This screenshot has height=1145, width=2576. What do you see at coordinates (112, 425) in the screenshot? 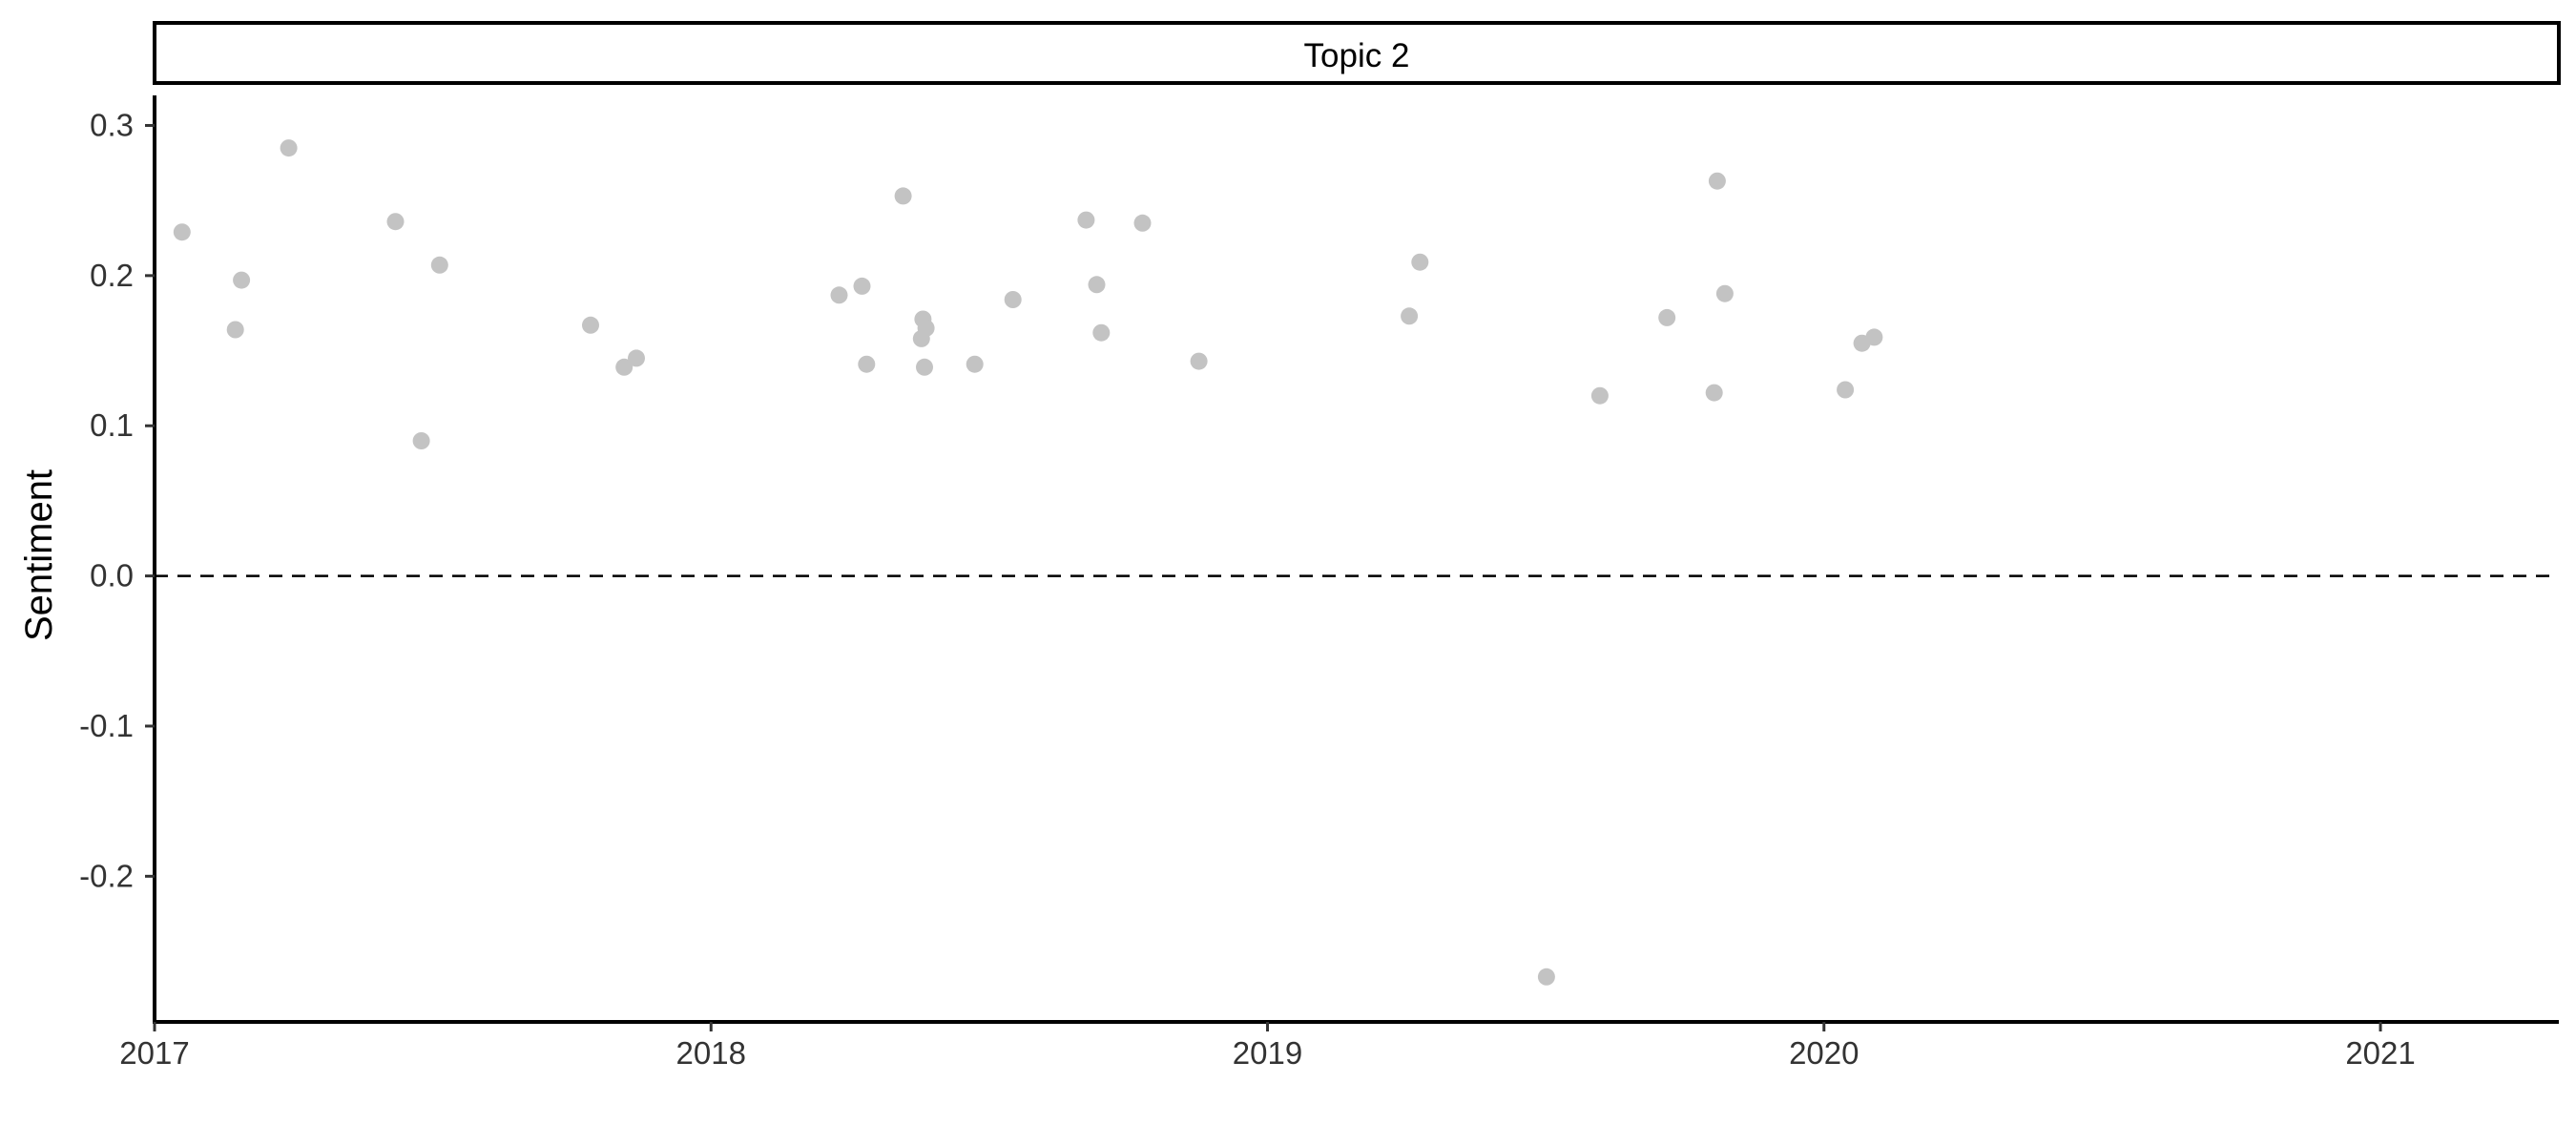
I see `y-tick-label: 0.1` at bounding box center [112, 425].